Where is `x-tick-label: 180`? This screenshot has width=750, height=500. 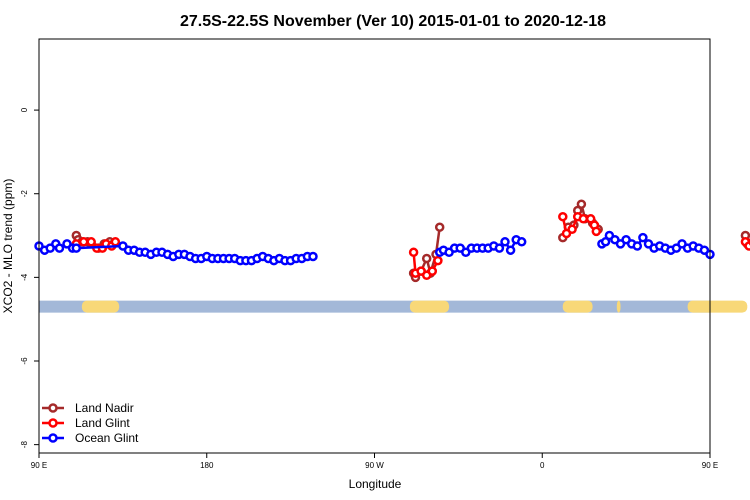 x-tick-label: 180 is located at coordinates (207, 465).